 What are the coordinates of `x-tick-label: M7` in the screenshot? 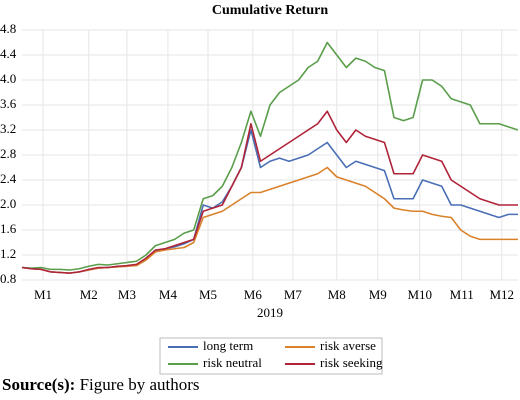 It's located at (293, 294).